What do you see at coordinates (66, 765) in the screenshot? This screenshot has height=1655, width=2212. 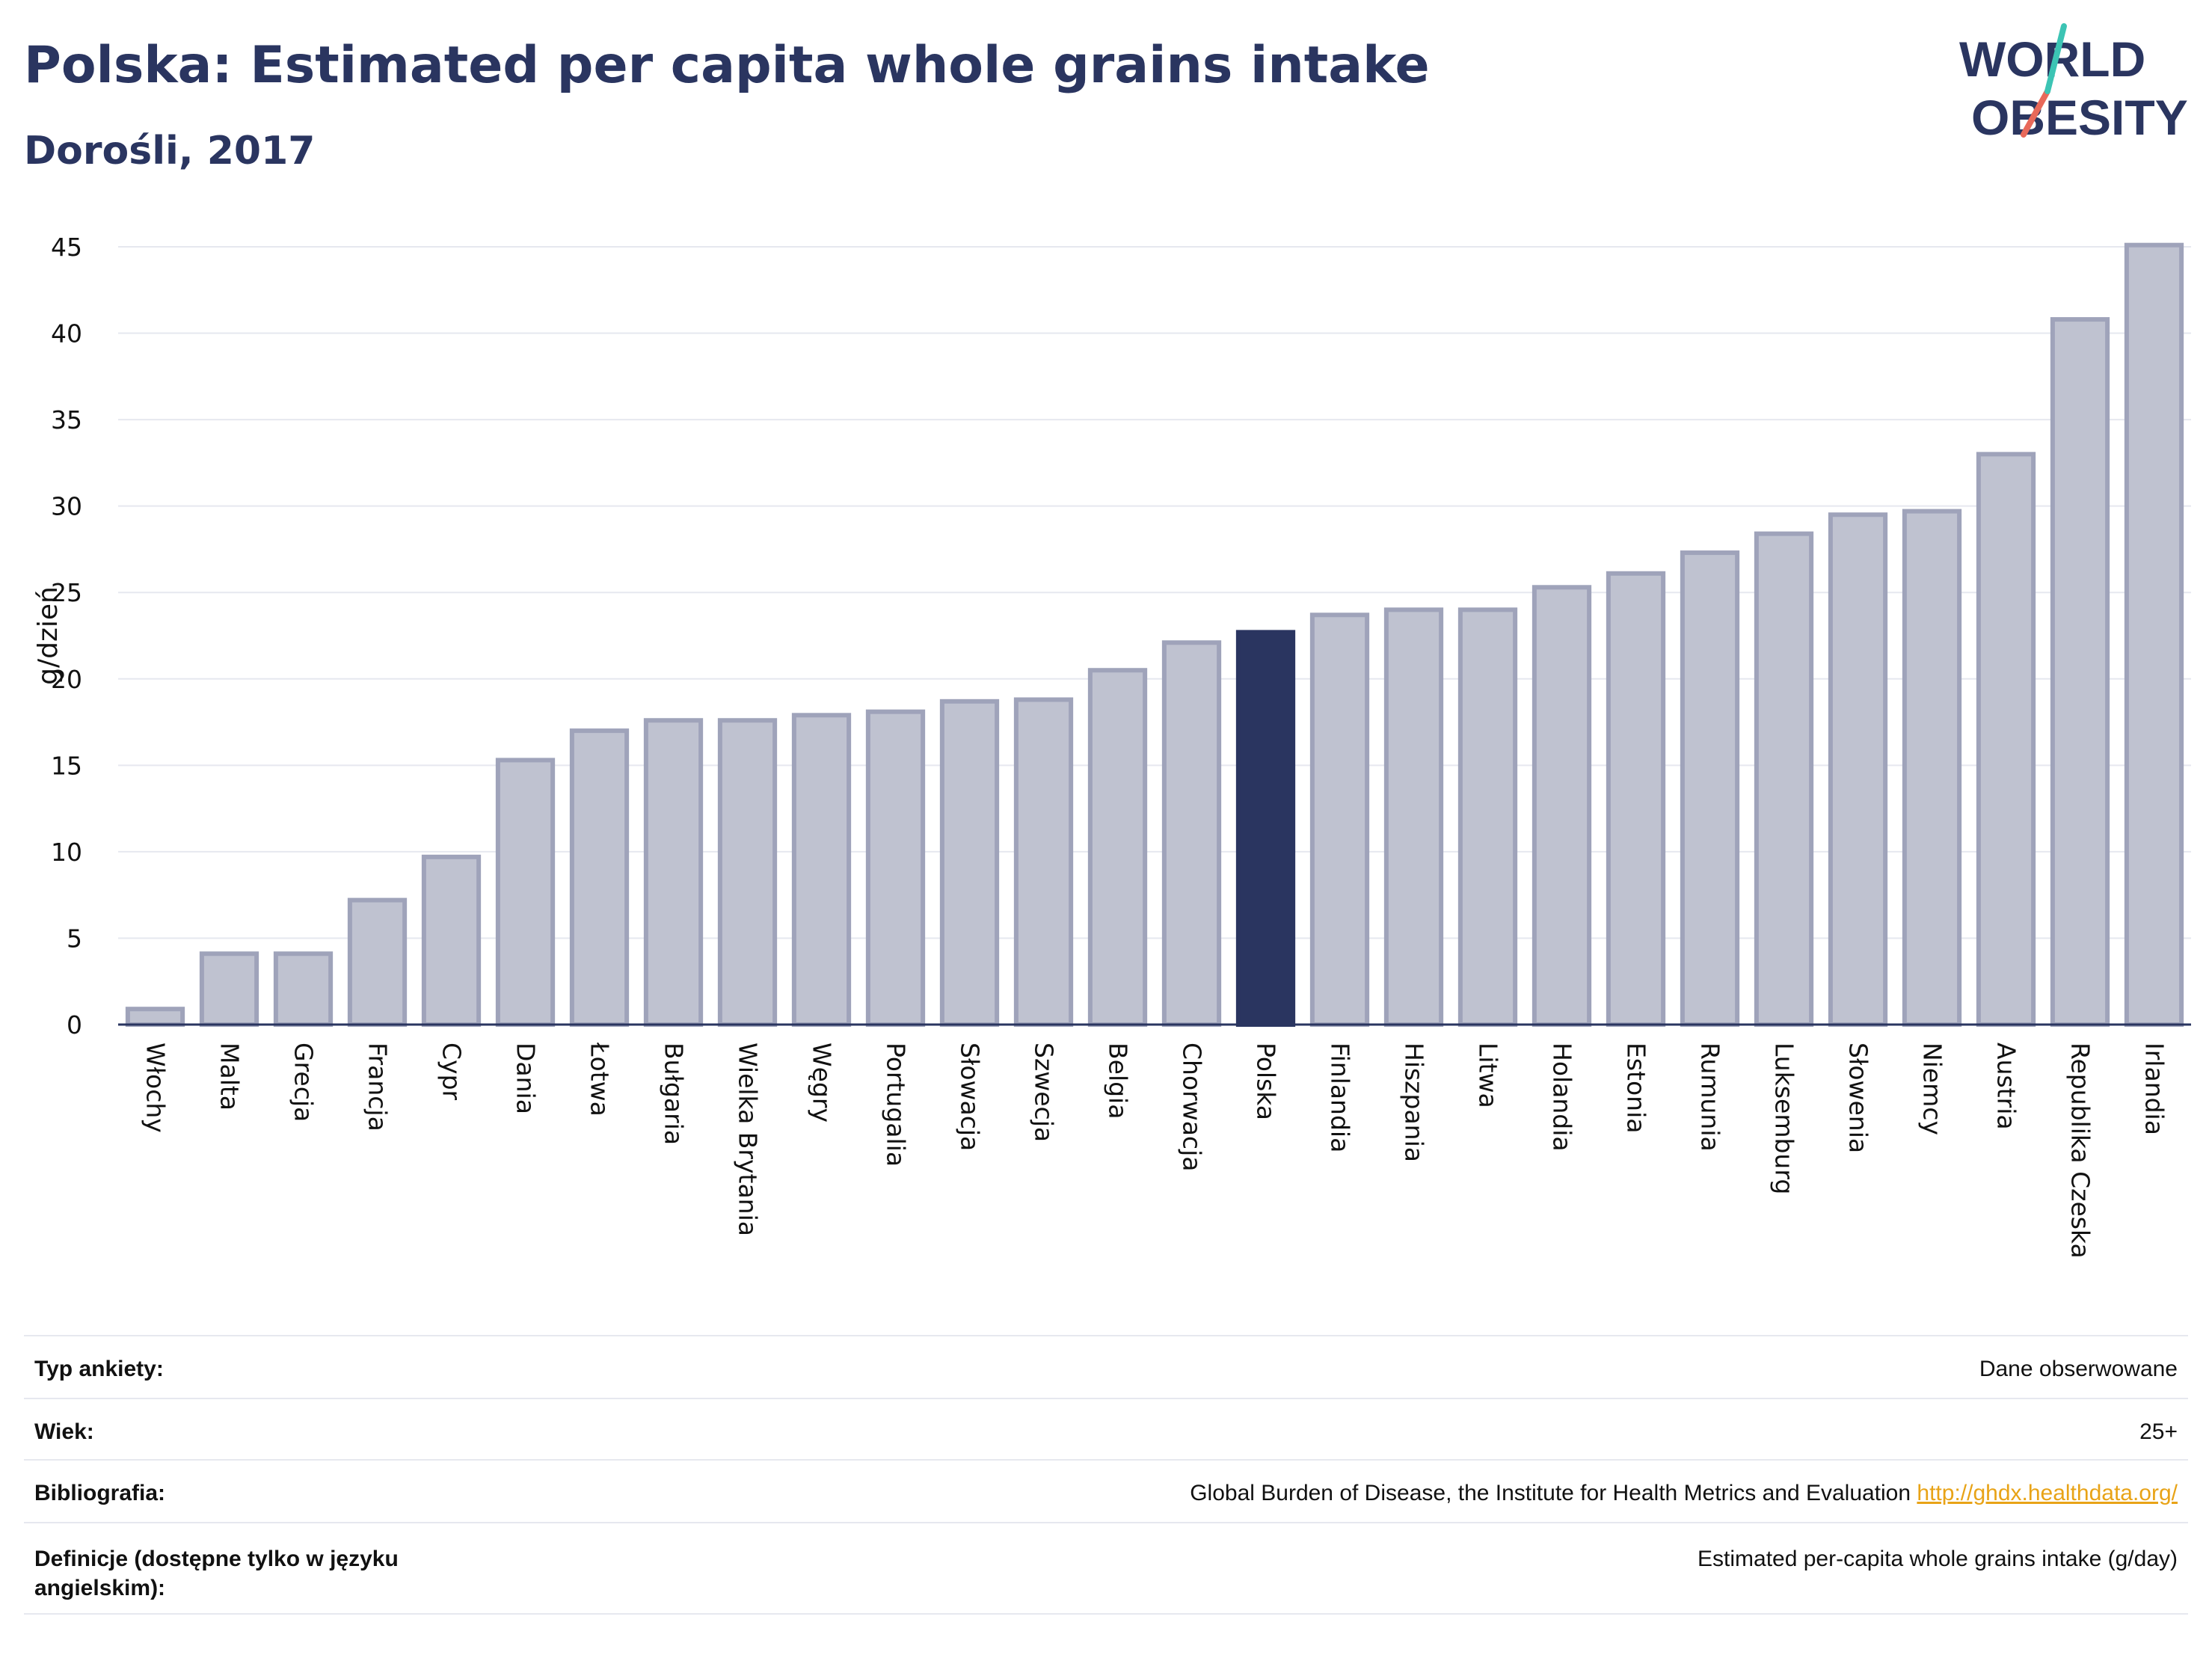 I see `y-tick-label: 15` at bounding box center [66, 765].